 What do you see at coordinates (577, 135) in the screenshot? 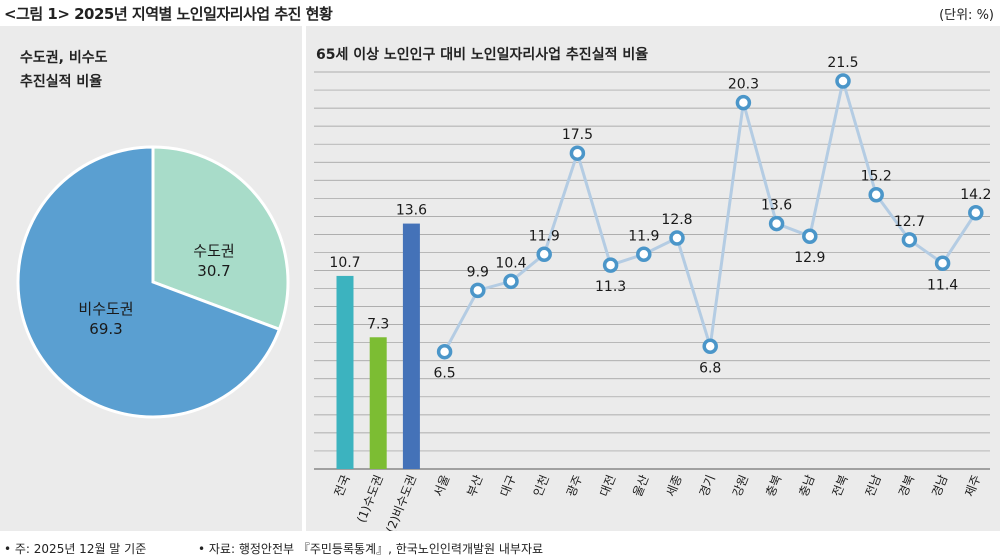
I see `line-data-label: 17.5` at bounding box center [577, 135].